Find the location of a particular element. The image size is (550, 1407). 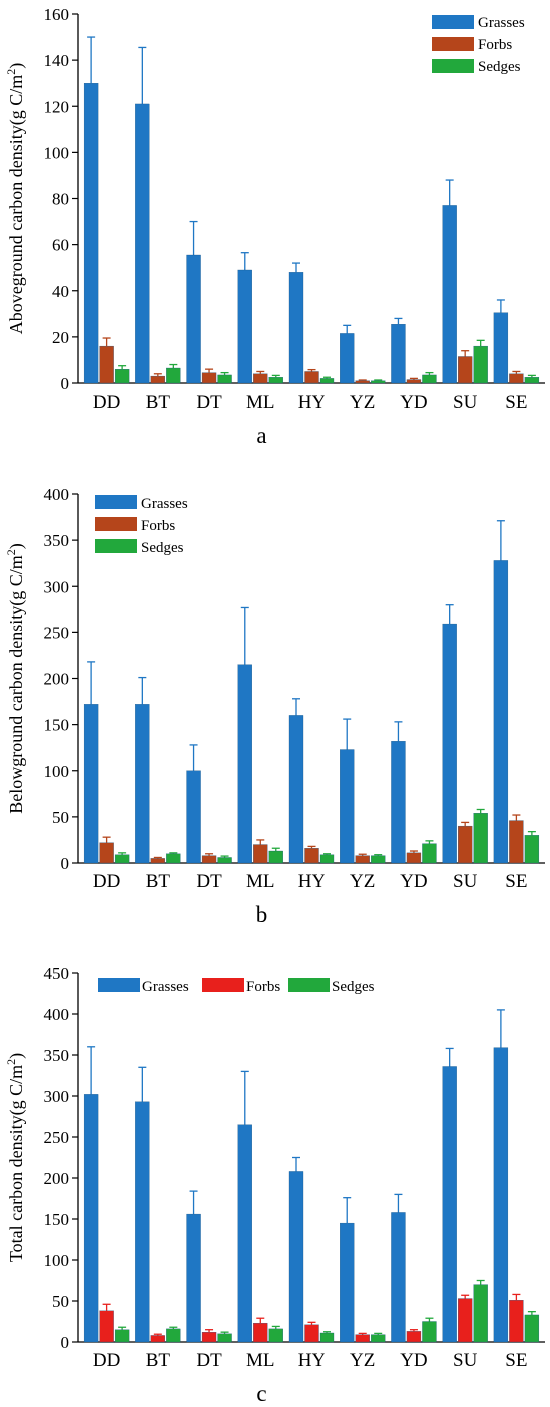

bar-grasses-se is located at coordinates (501, 712).